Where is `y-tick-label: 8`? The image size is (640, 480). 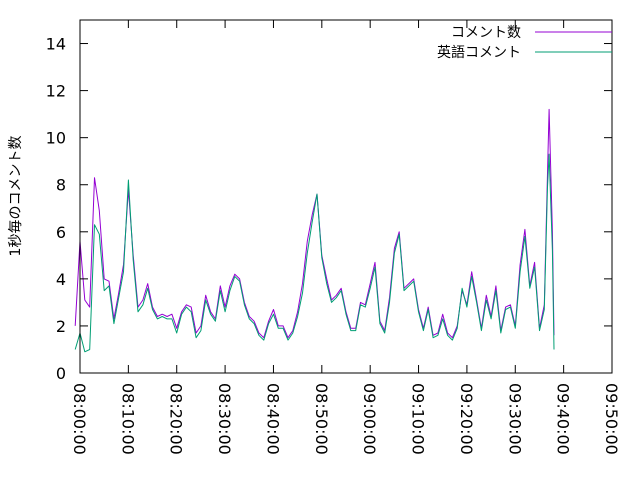
y-tick-label: 8 is located at coordinates (61, 185).